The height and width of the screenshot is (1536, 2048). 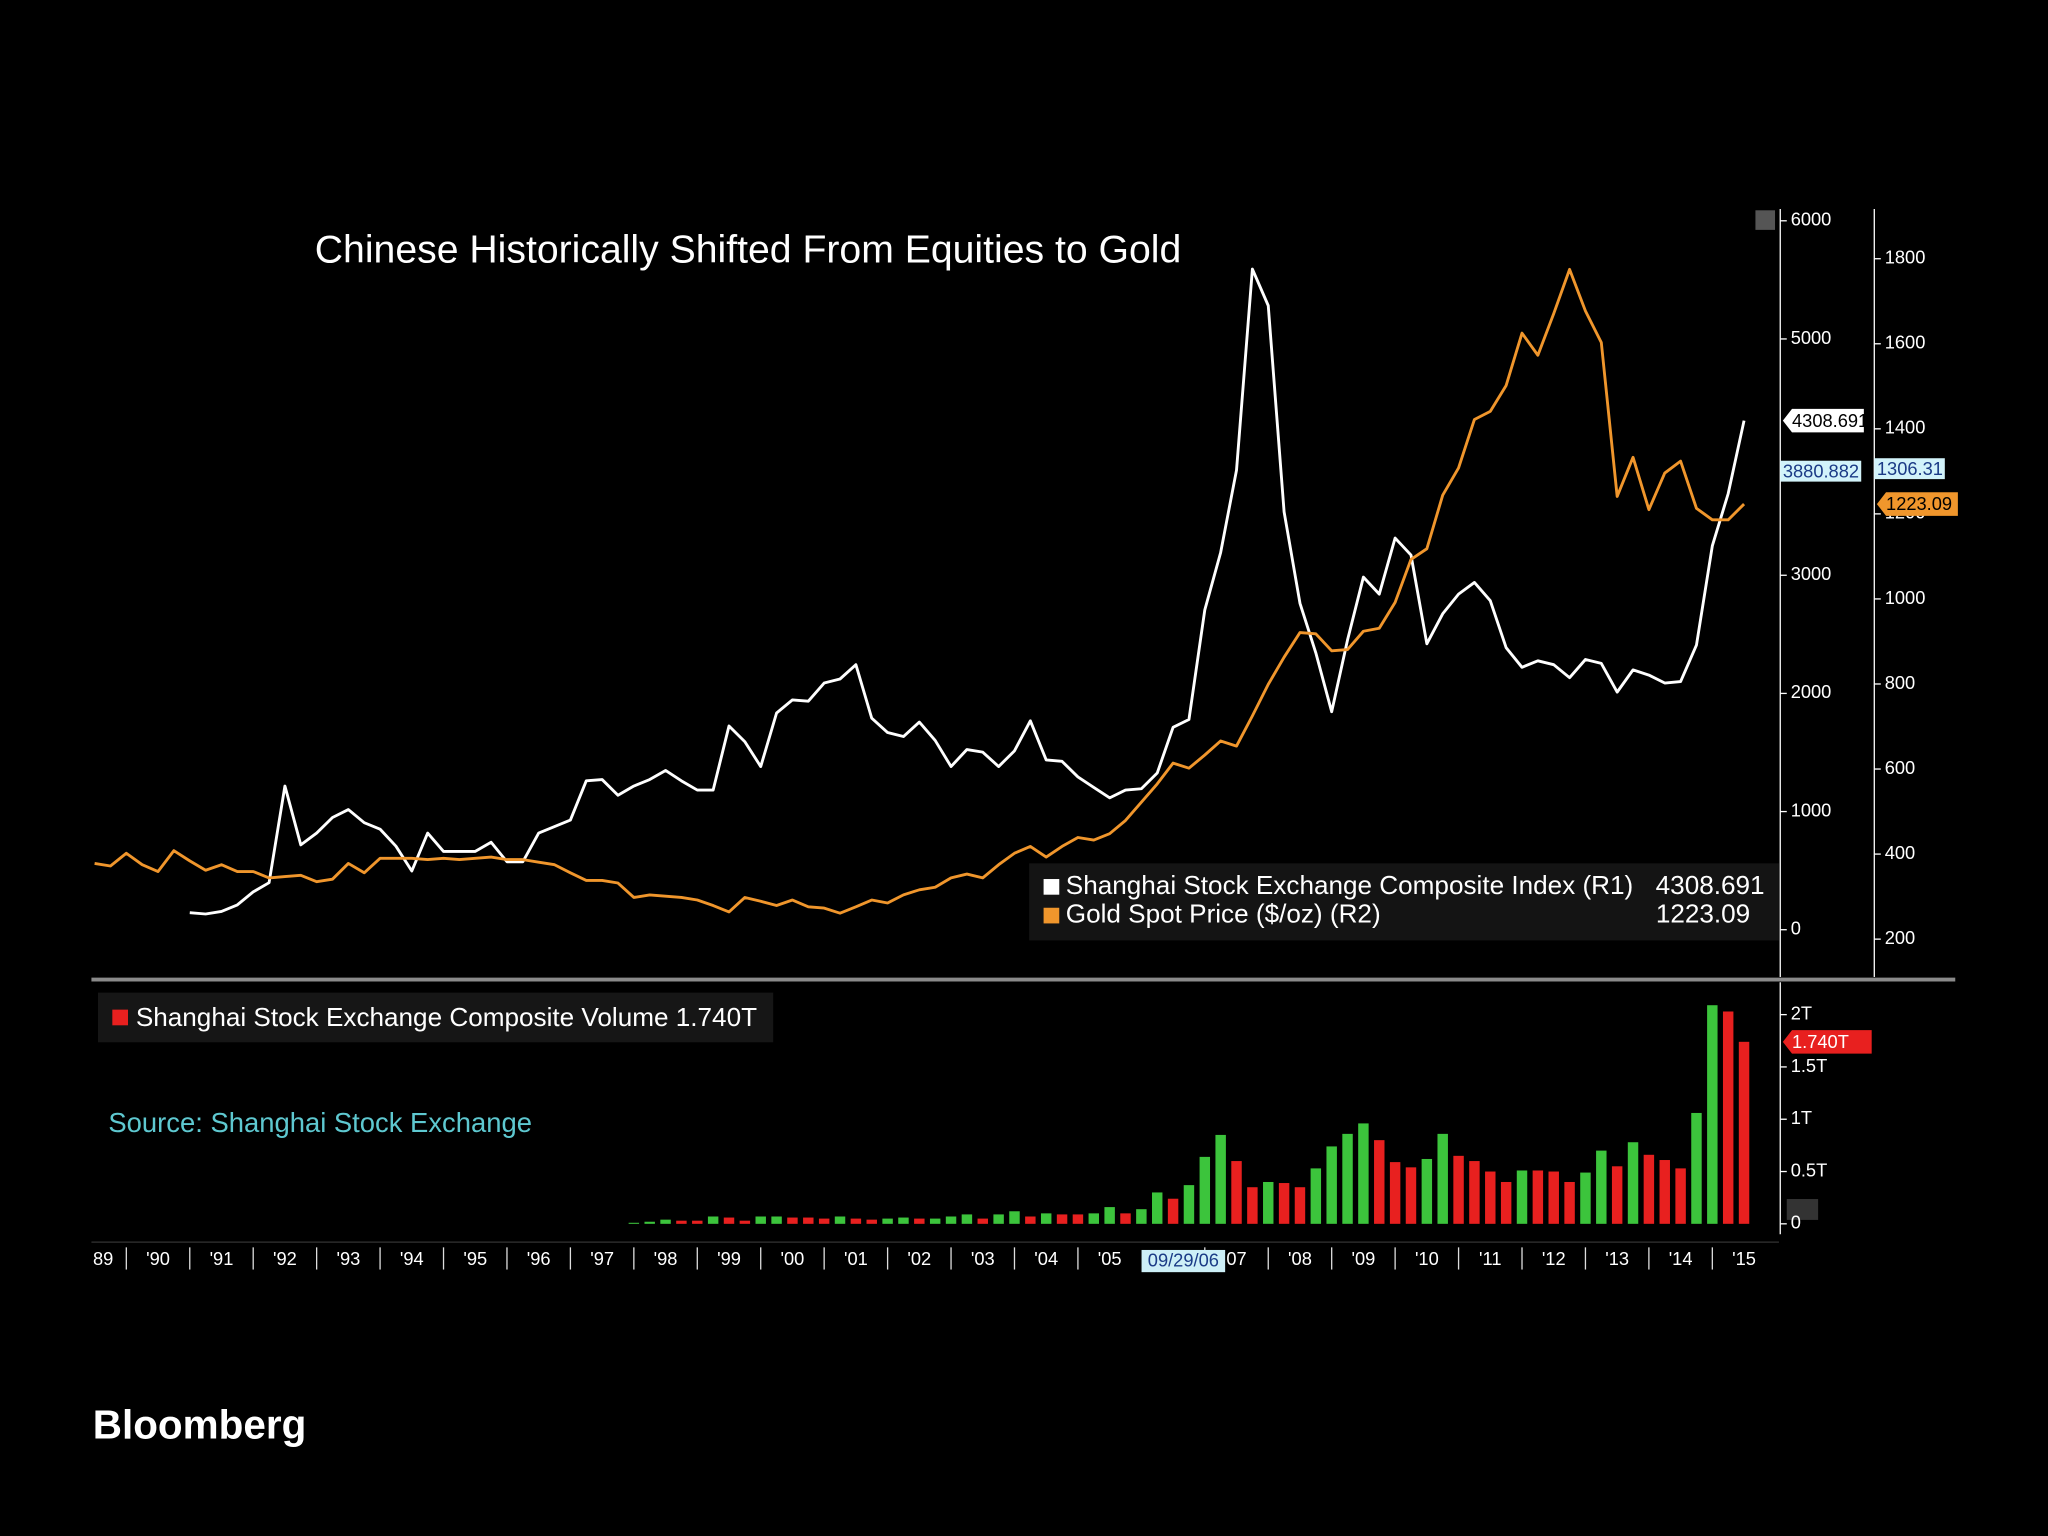 I want to click on last-volume-flag: 1.740T, so click(x=1820, y=1041).